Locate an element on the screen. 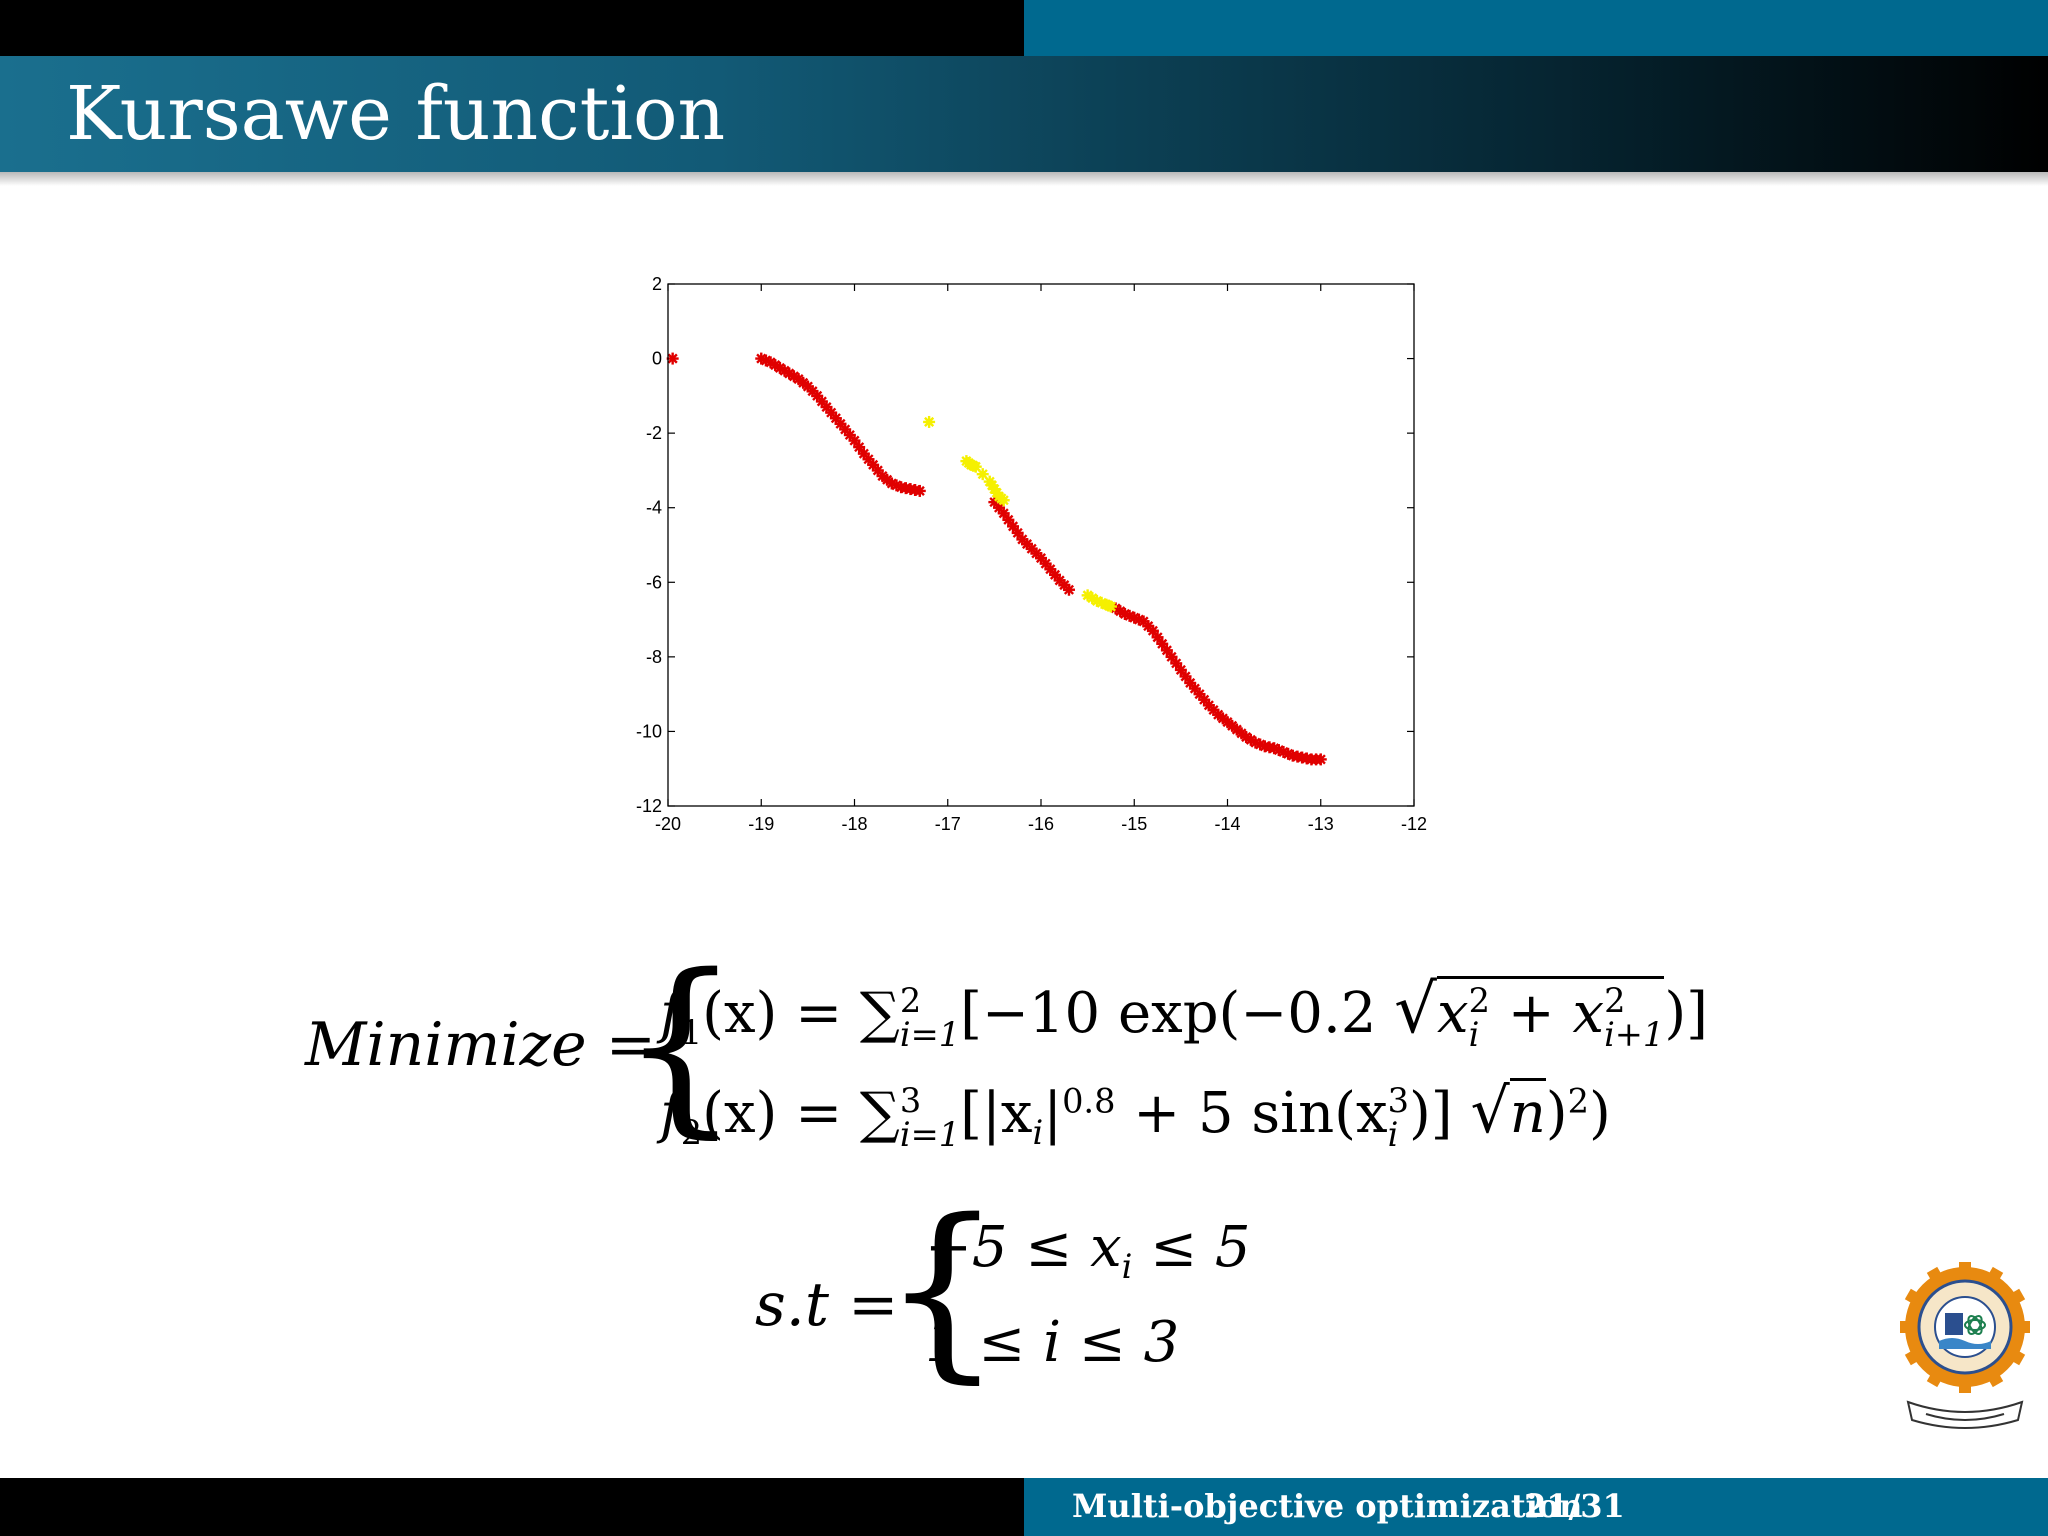 This screenshot has height=1536, width=2048. f2-sin-sub: i is located at coordinates (1393, 1134).